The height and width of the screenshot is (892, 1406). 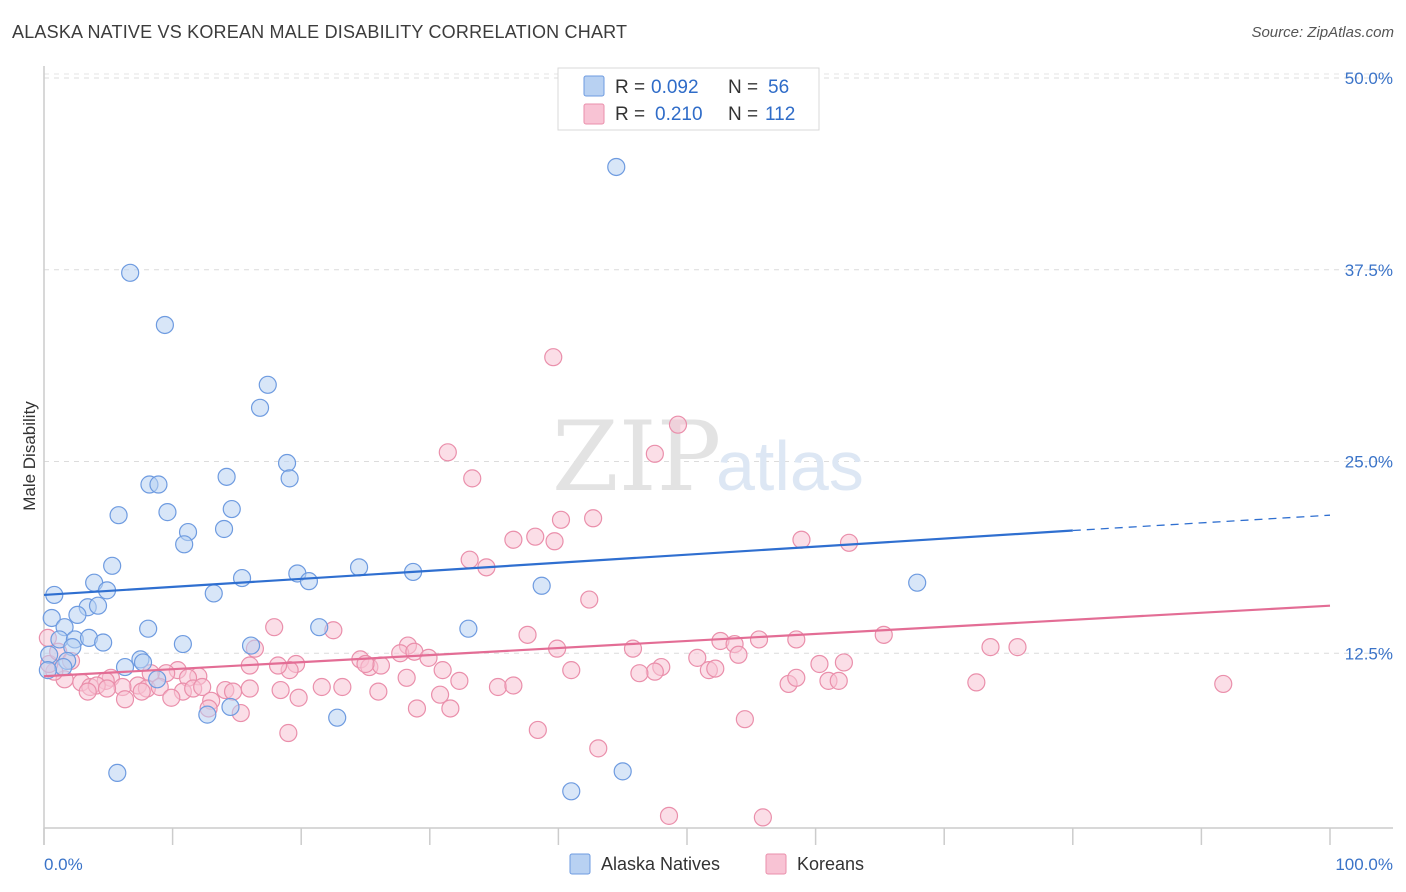 What do you see at coordinates (687, 641) in the screenshot?
I see `koreans-trend-line` at bounding box center [687, 641].